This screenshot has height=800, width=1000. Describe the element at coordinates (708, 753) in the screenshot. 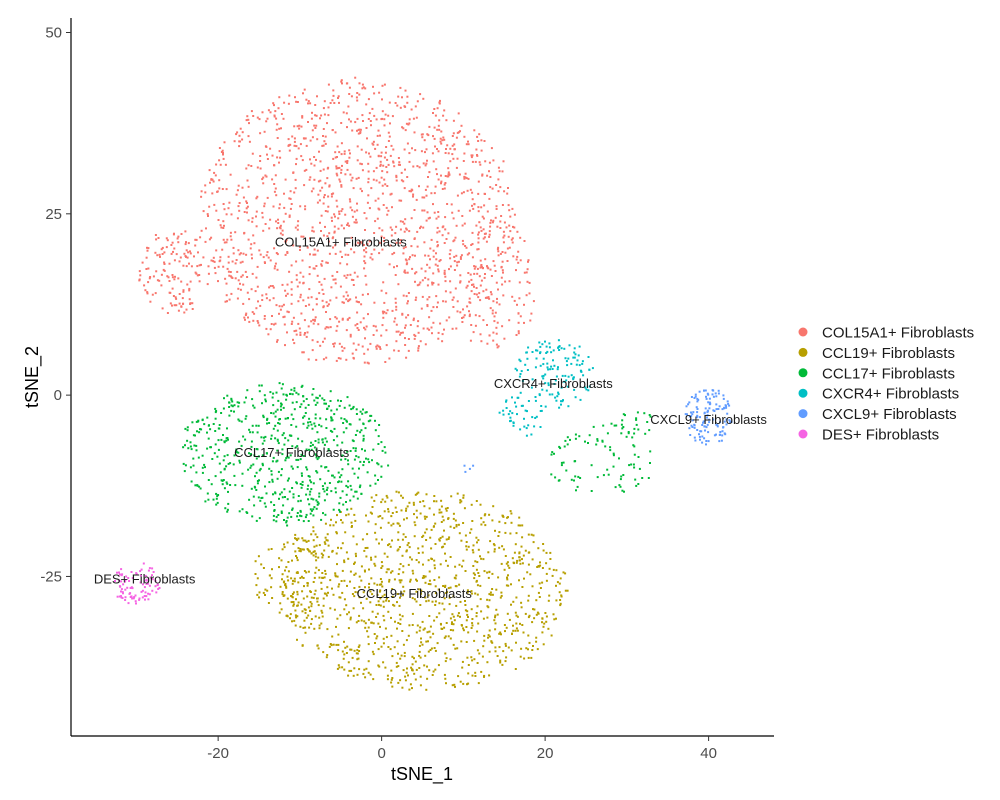

I see `x-tick-label: 40` at that location.